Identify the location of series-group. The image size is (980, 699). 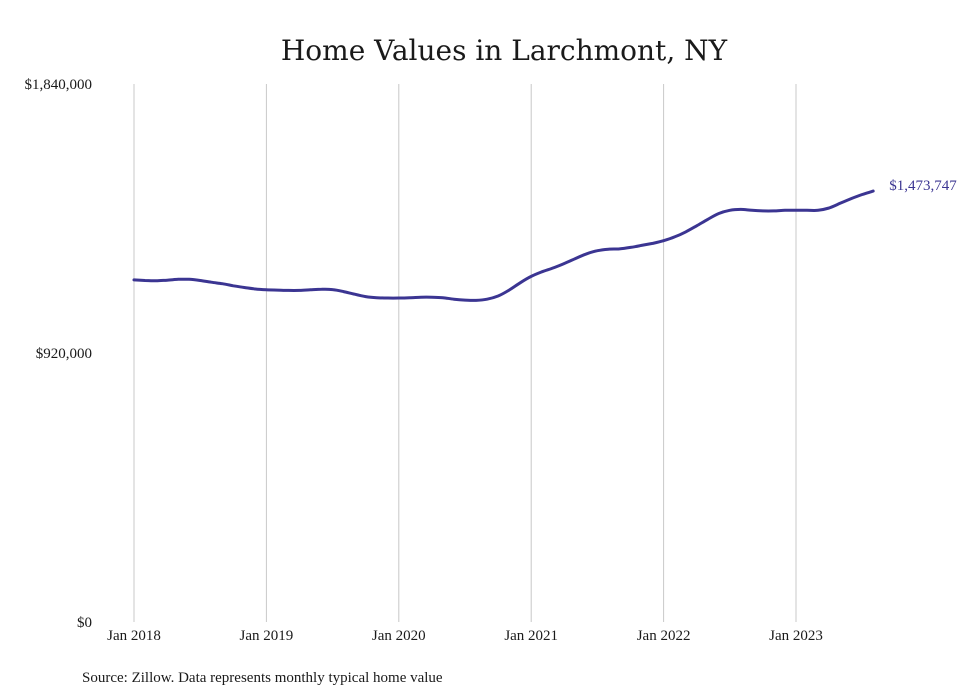
(503, 245).